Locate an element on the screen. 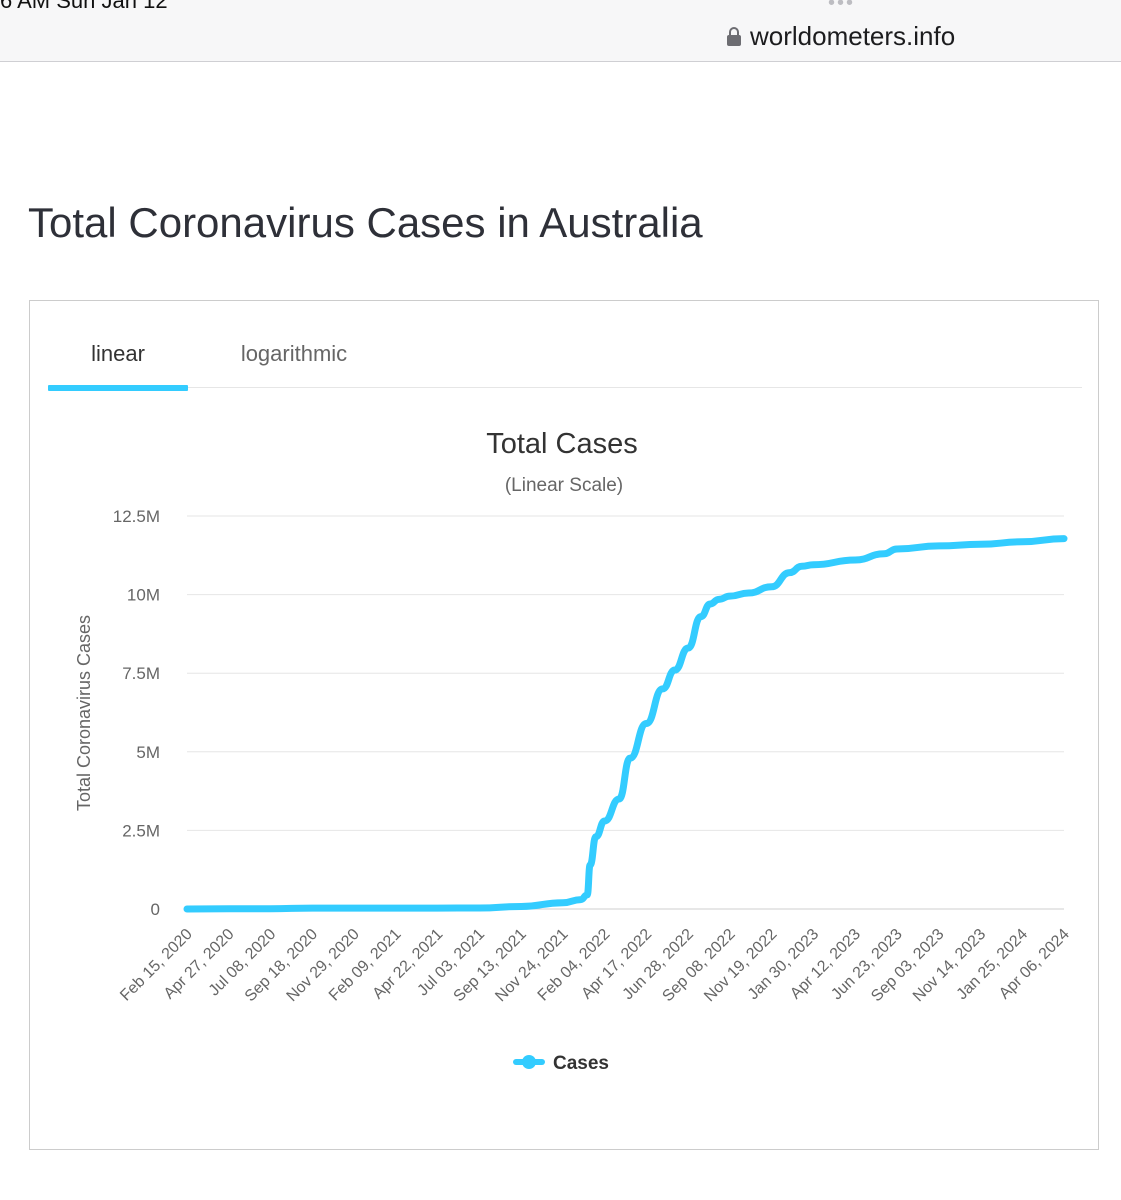 This screenshot has height=1200, width=1121. x-tick-label: Nov 19, 2022 is located at coordinates (740, 965).